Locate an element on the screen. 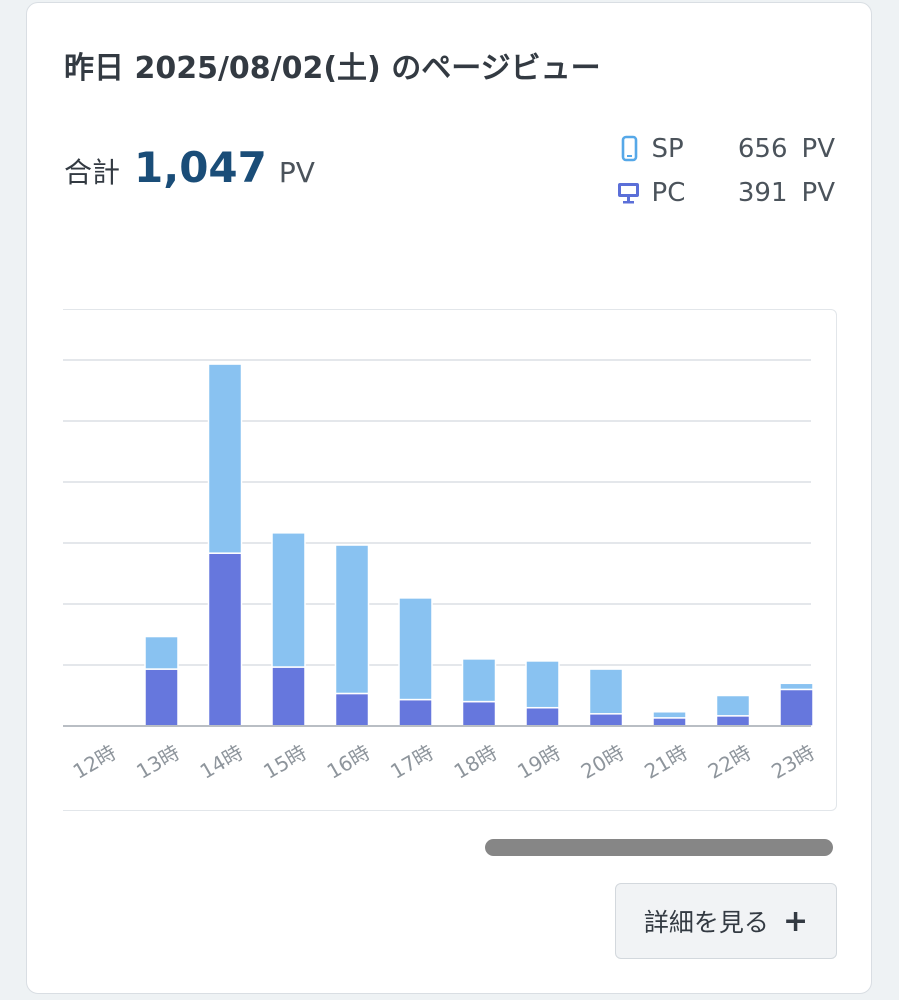 The width and height of the screenshot is (899, 1000). chart-x-tick: 14時 is located at coordinates (221, 762).